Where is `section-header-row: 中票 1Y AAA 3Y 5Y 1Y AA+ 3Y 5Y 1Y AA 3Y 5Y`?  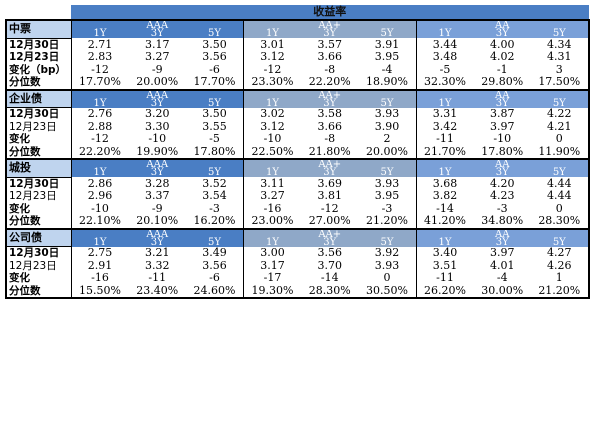
section-header-row: 中票 1Y AAA 3Y 5Y 1Y AA+ 3Y 5Y 1Y AA 3Y 5Y is located at coordinates (297, 29).